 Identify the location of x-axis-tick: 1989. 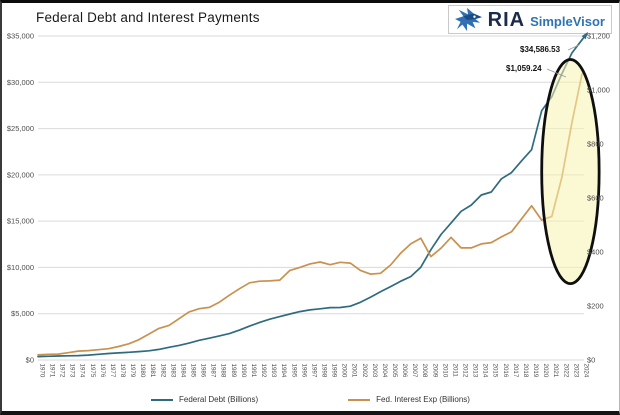
(233, 371).